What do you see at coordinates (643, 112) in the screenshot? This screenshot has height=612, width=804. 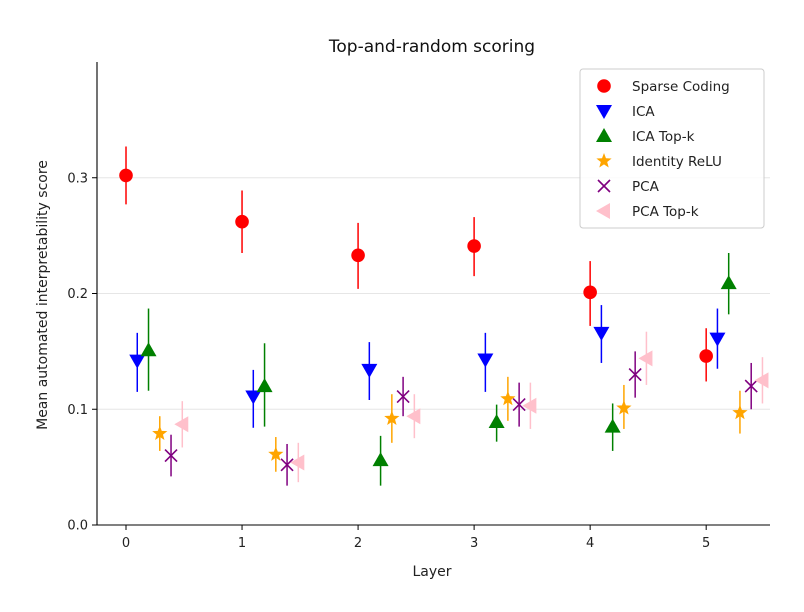 I see `legend-label: ICA` at bounding box center [643, 112].